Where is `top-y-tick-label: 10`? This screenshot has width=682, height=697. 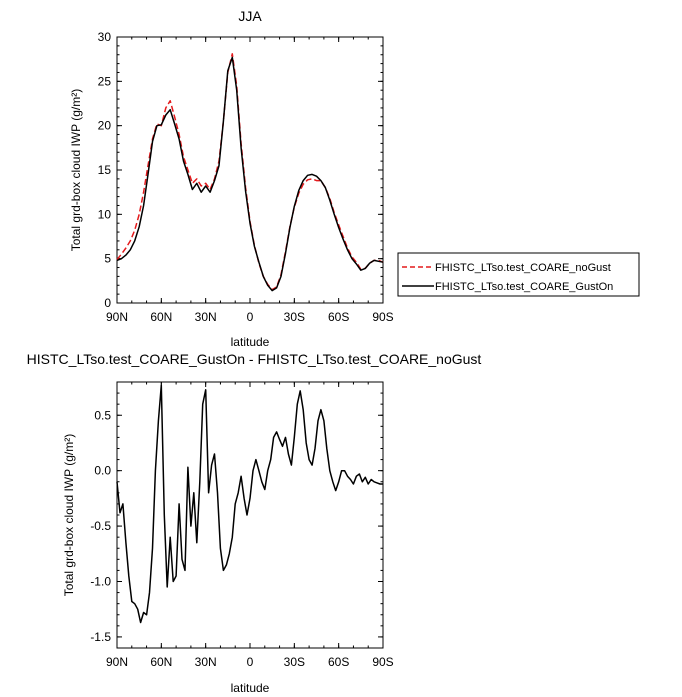
top-y-tick-label: 10 is located at coordinates (105, 214).